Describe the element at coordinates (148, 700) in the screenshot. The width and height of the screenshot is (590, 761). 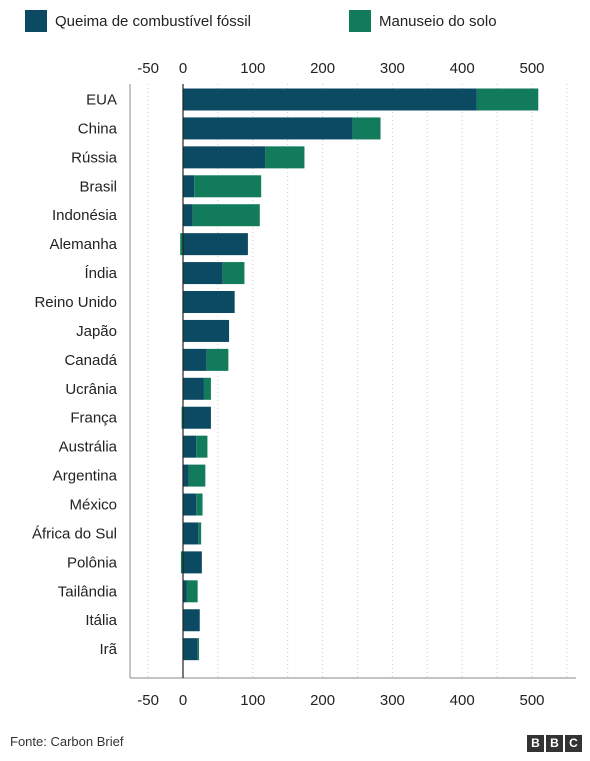
I see `x-tick-label-bottom: -50` at that location.